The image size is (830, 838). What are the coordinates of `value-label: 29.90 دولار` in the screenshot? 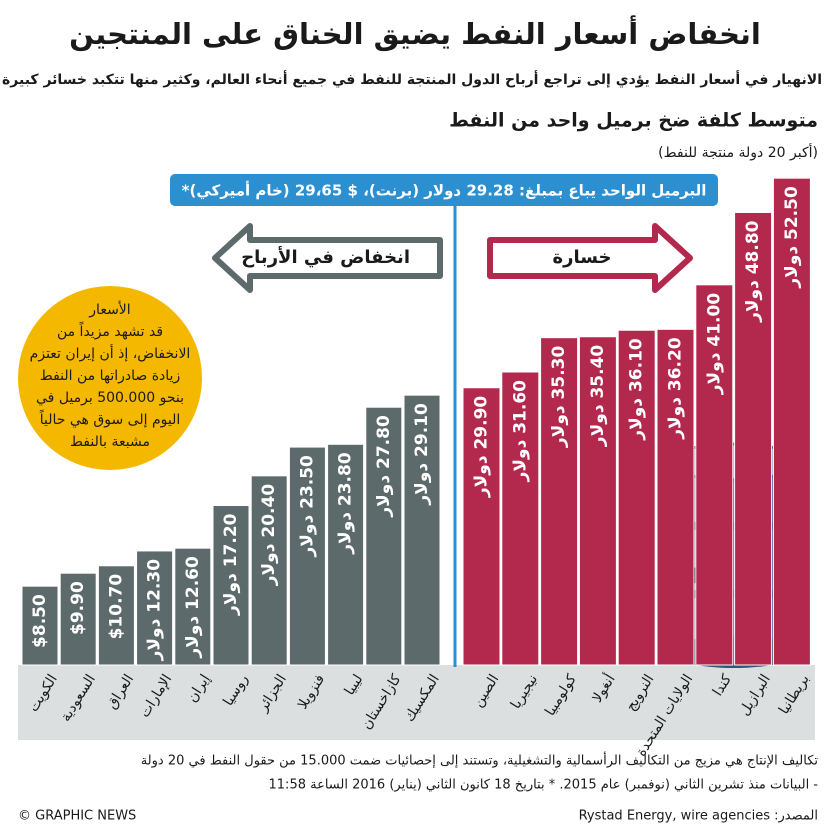 It's located at (482, 447).